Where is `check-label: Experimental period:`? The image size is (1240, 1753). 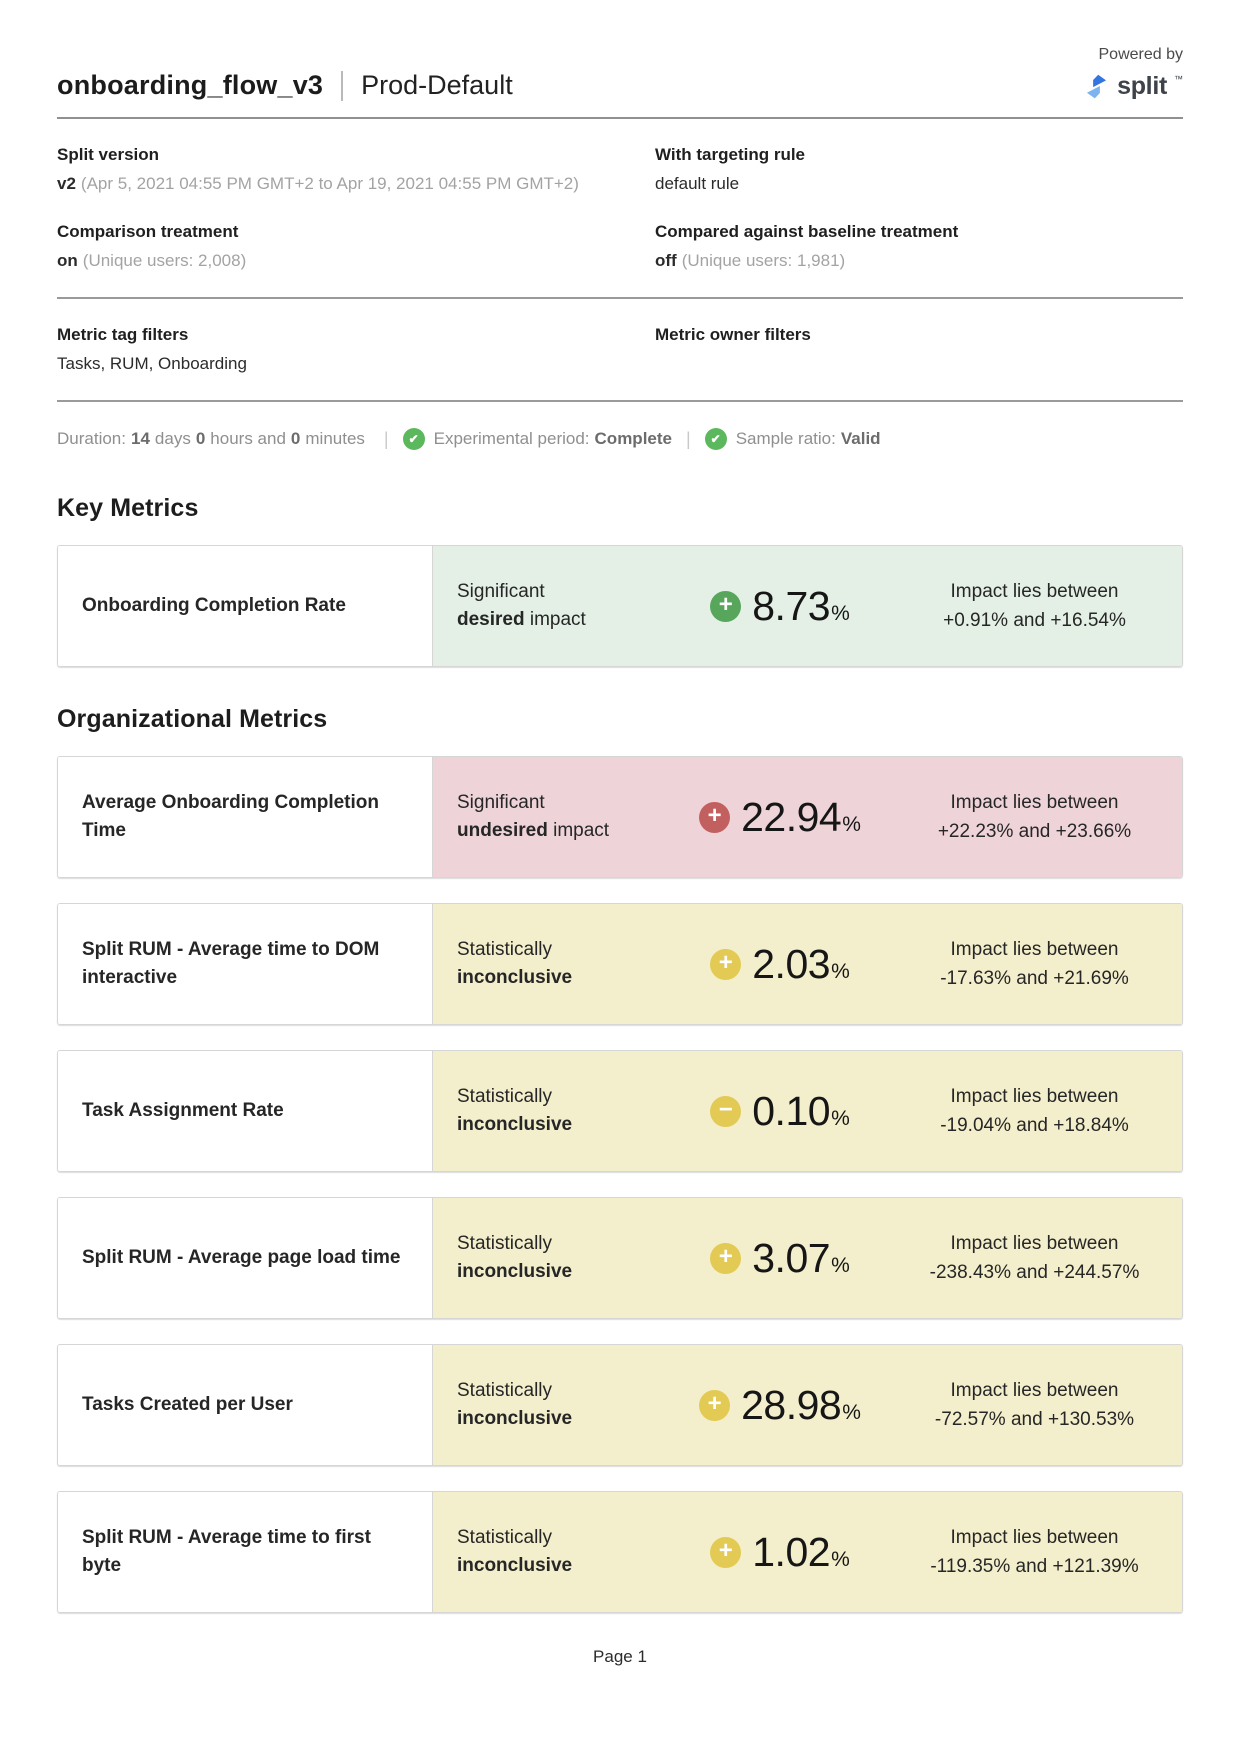 check-label: Experimental period: is located at coordinates (511, 438).